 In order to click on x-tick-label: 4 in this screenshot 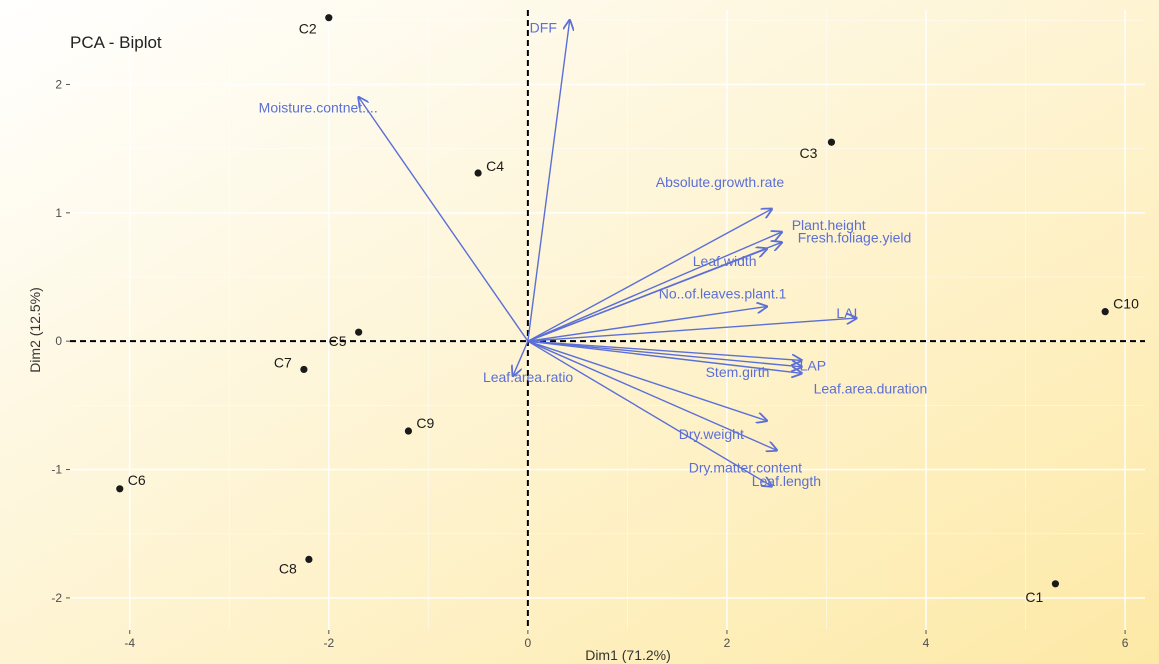, I will do `click(926, 643)`.